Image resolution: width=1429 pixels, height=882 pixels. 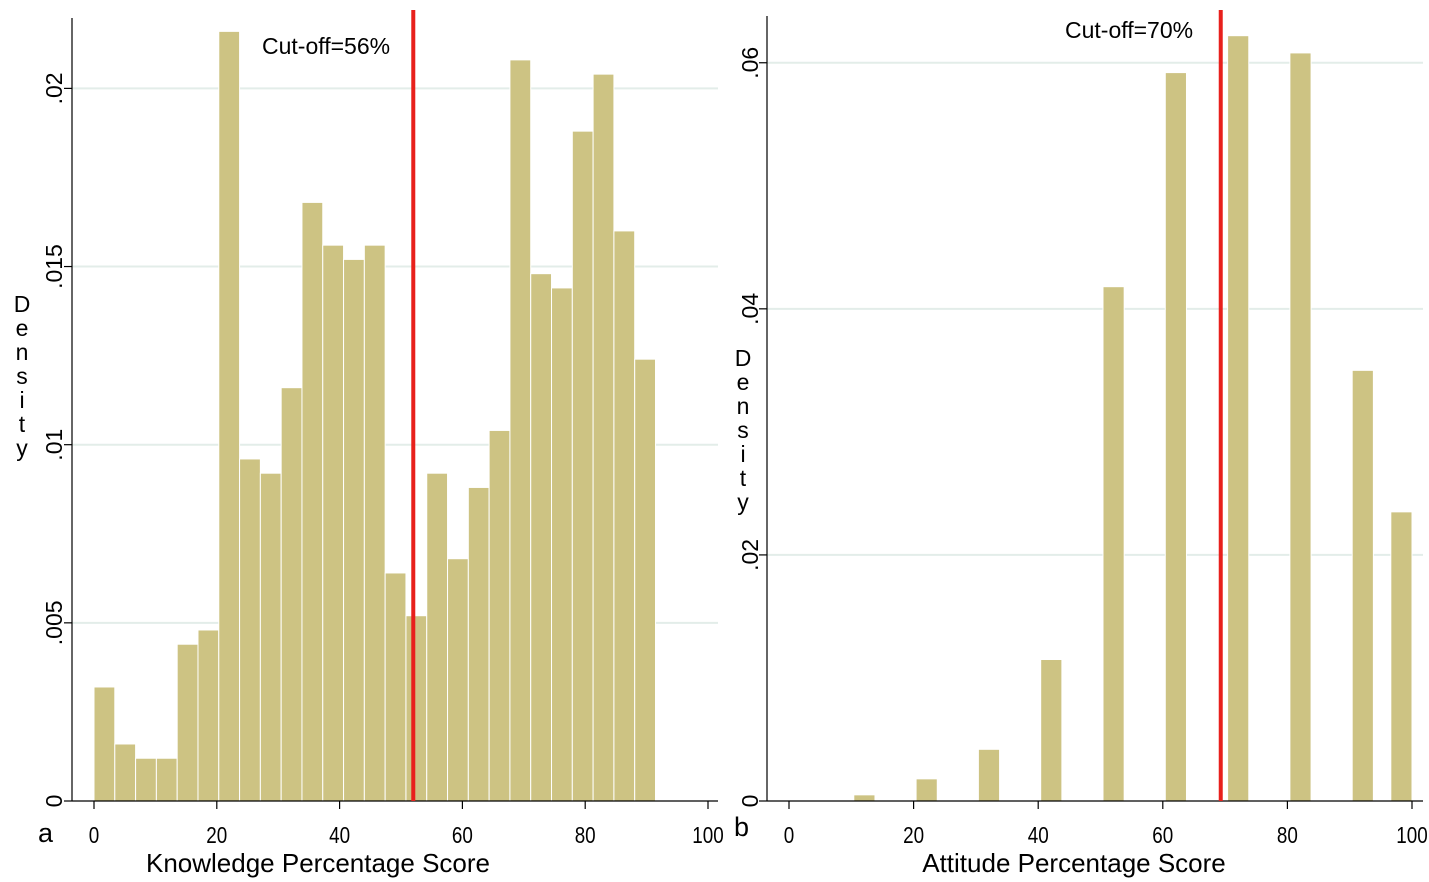 What do you see at coordinates (750, 309) in the screenshot?
I see `y-tick-label: .04` at bounding box center [750, 309].